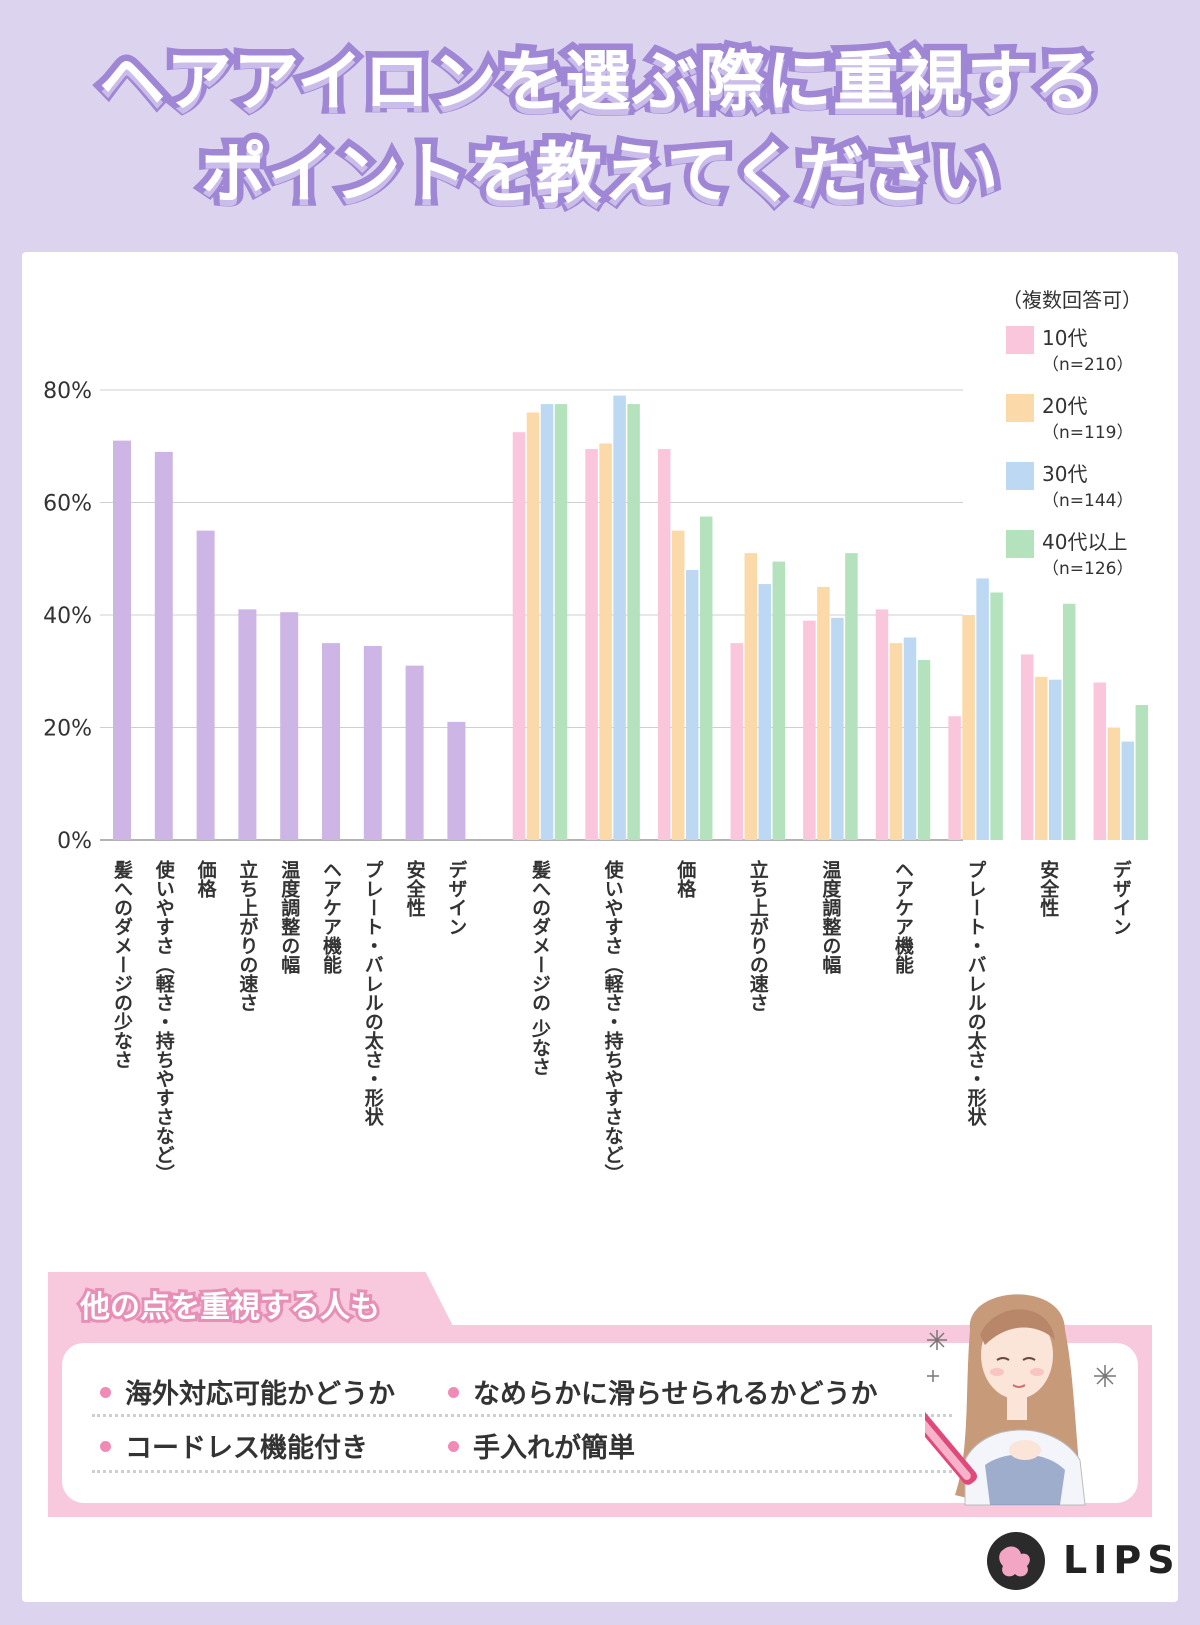 Image resolution: width=1200 pixels, height=1625 pixels. What do you see at coordinates (685, 879) in the screenshot?
I see `x-tick-label: 価格` at bounding box center [685, 879].